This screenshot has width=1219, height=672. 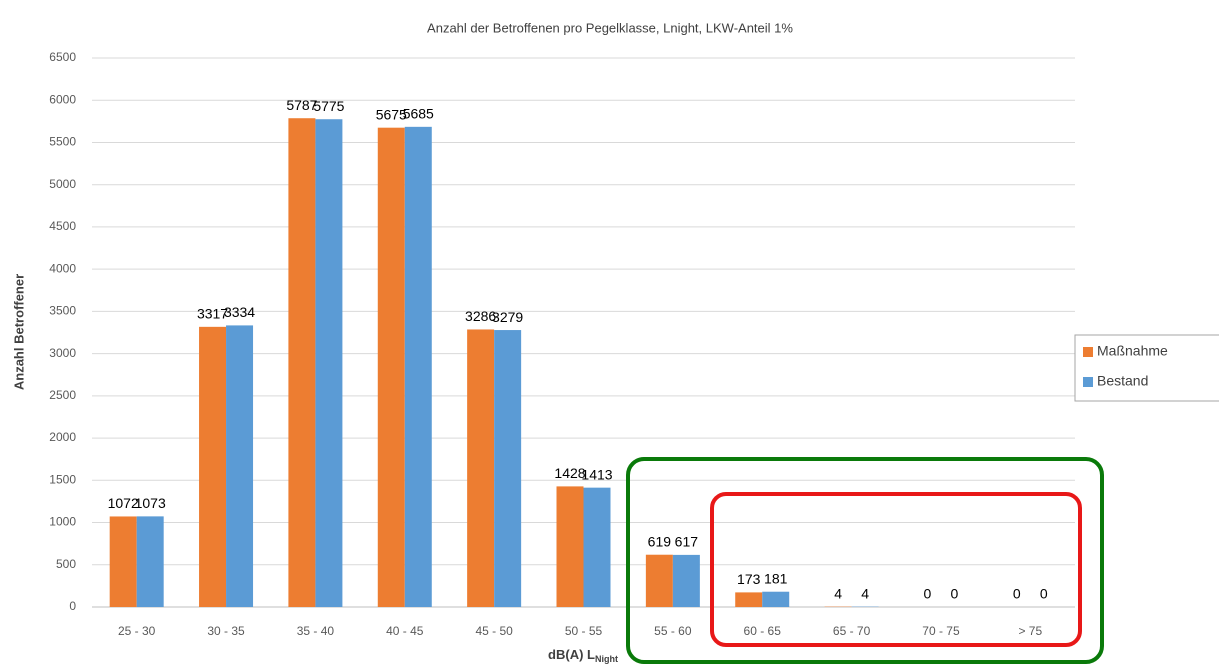 What do you see at coordinates (405, 631) in the screenshot?
I see `x-tick-label: 40 - 45` at bounding box center [405, 631].